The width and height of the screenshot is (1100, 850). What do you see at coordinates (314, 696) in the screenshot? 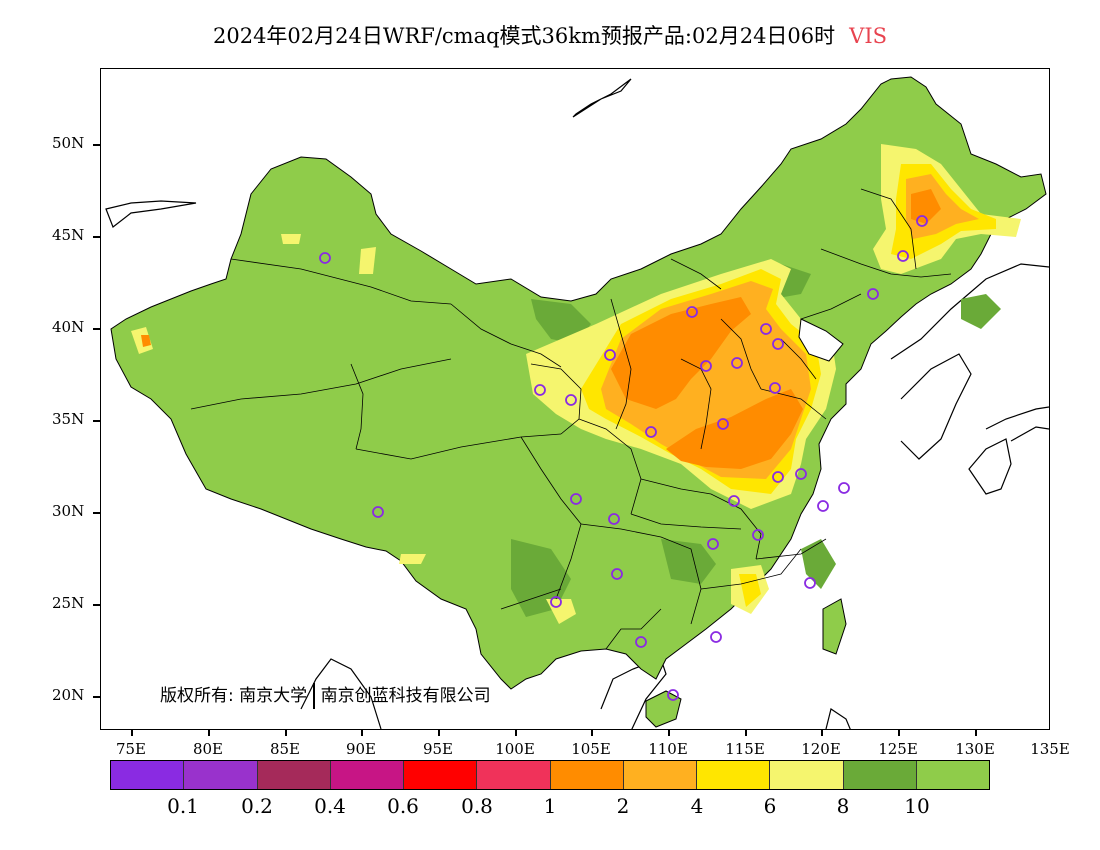
I see `copyright-separator` at bounding box center [314, 696].